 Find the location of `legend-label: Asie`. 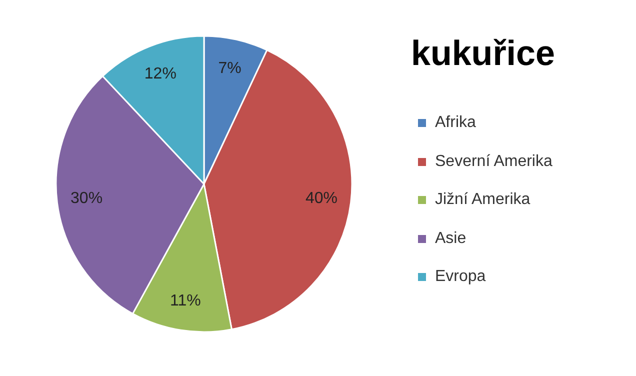

legend-label: Asie is located at coordinates (450, 239).